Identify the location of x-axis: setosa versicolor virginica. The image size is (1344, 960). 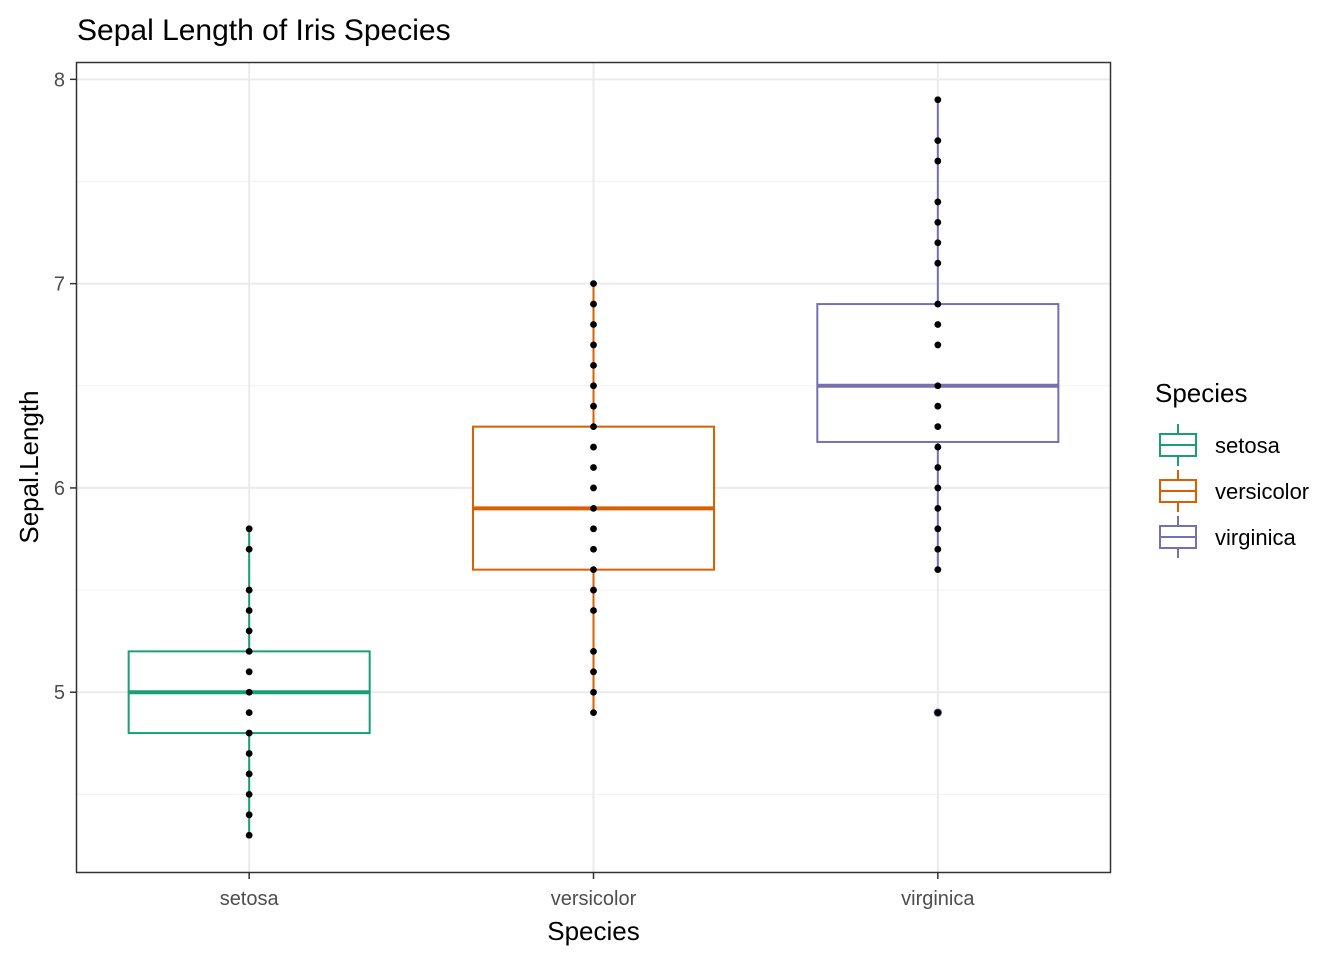
(597, 891).